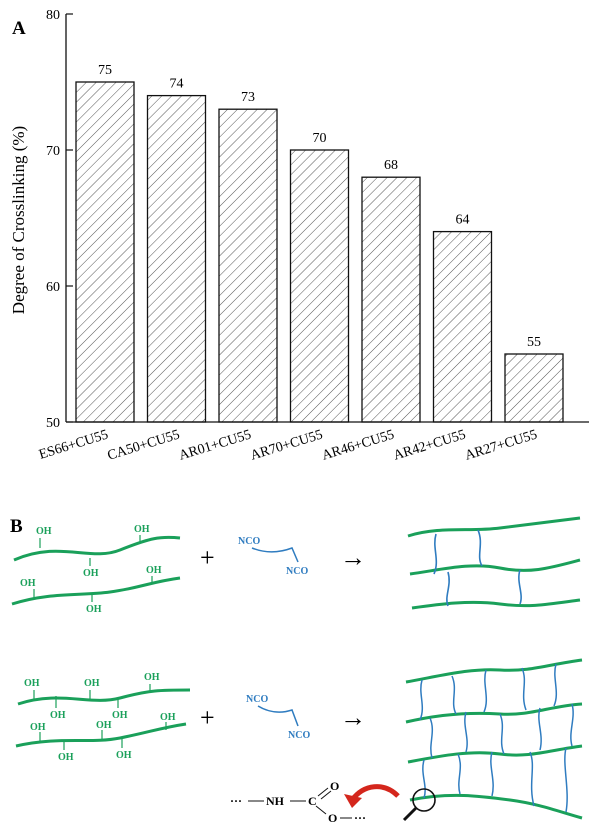  I want to click on x-category-label: ES66+CU55, so click(73, 444).